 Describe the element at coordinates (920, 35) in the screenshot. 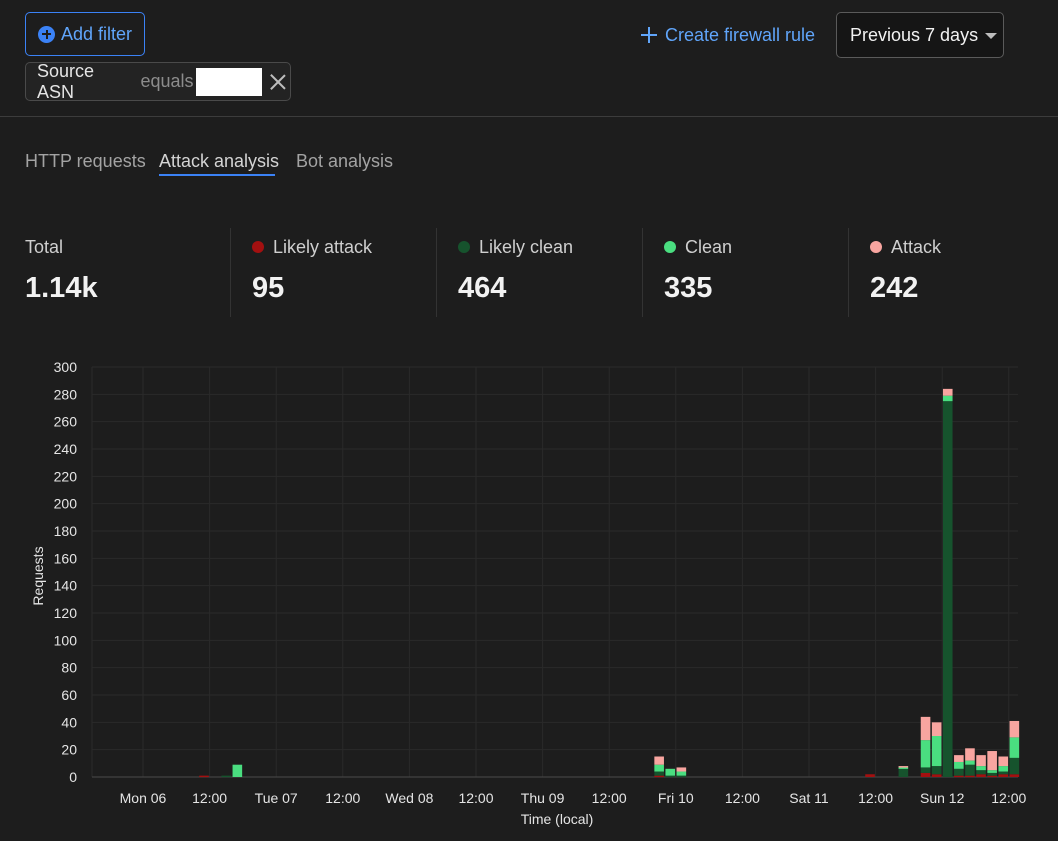

I see `time-range-select: Previous 7 days` at that location.